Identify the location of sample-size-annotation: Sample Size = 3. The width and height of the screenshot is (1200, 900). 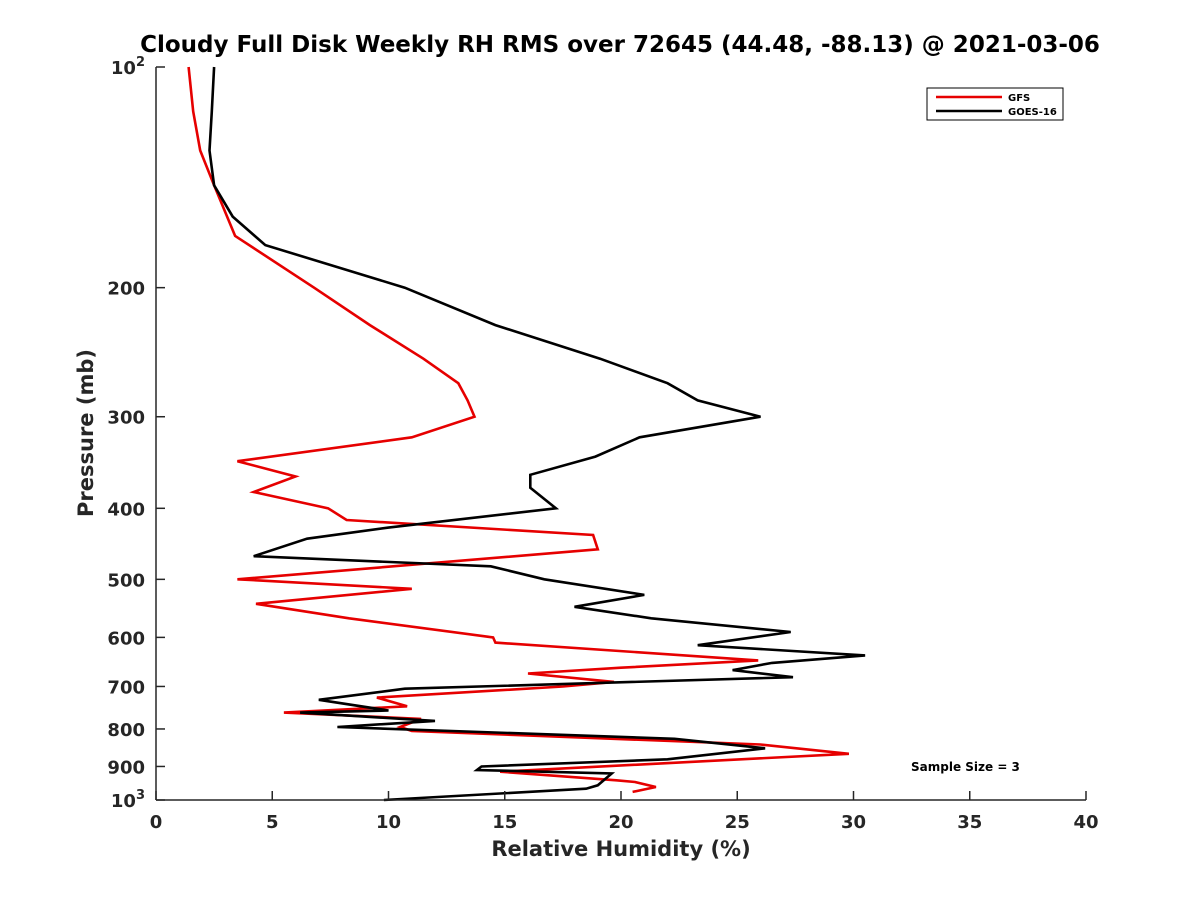
(965, 767).